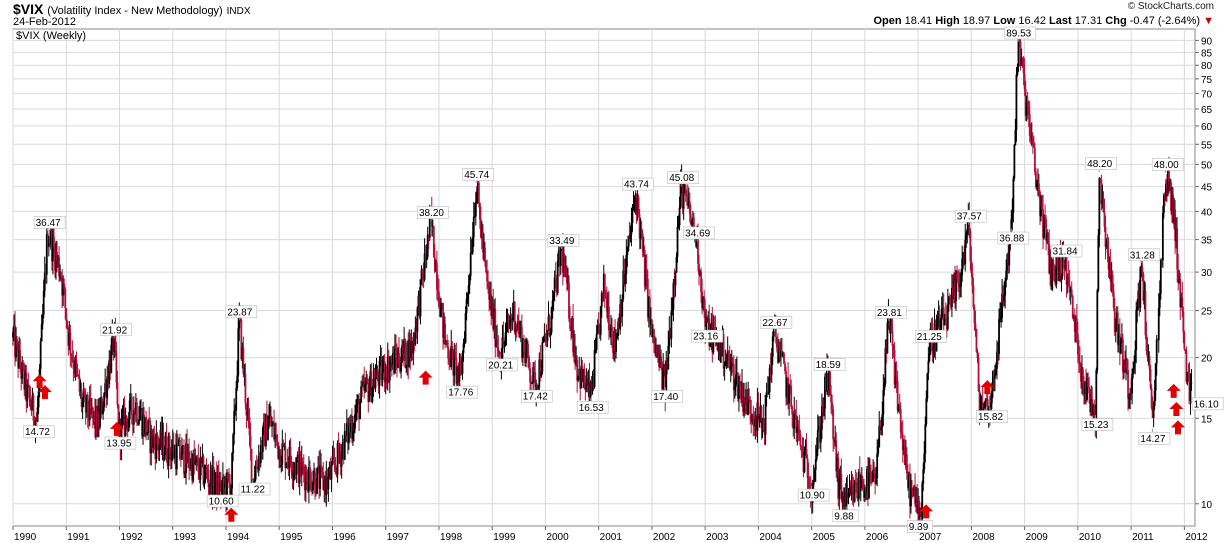 The height and width of the screenshot is (543, 1224). What do you see at coordinates (1206, 404) in the screenshot?
I see `annotation-label: 16.10` at bounding box center [1206, 404].